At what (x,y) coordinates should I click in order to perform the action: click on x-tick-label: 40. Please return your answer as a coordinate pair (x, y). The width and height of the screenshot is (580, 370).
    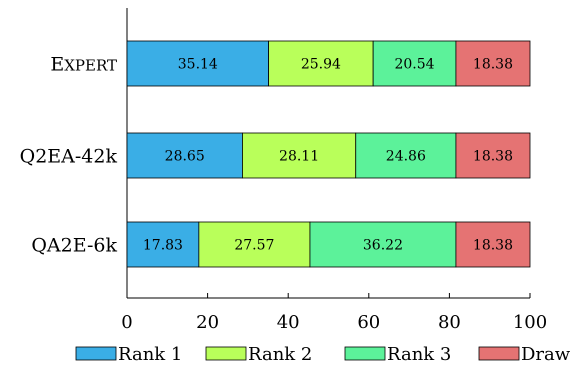
    Looking at the image, I should click on (288, 322).